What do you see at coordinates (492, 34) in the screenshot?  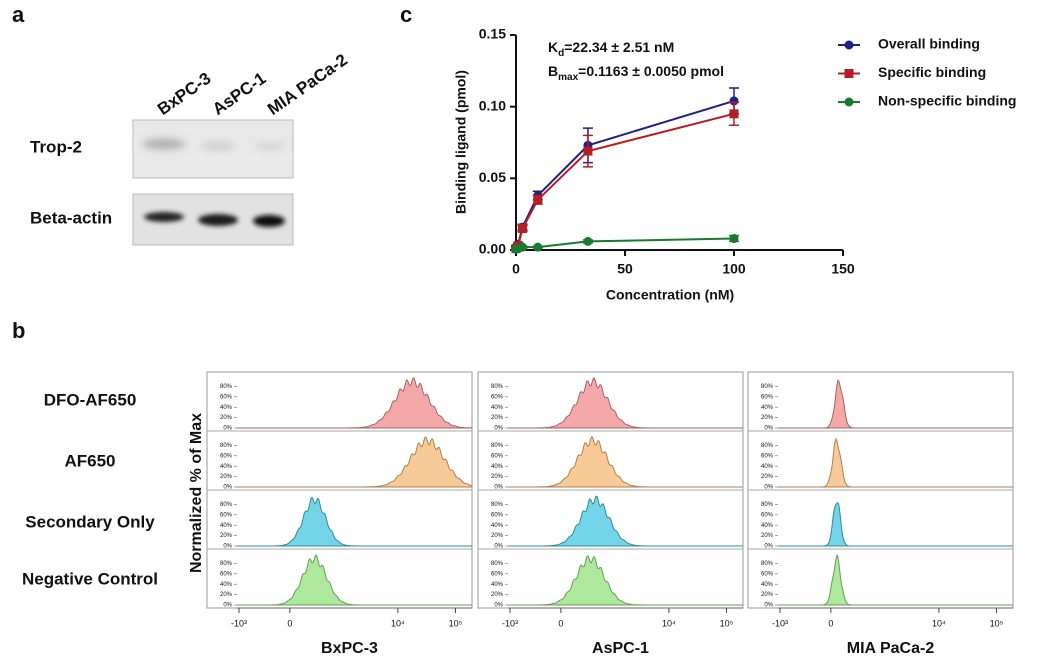 I see `y-tick-label: 0.15` at bounding box center [492, 34].